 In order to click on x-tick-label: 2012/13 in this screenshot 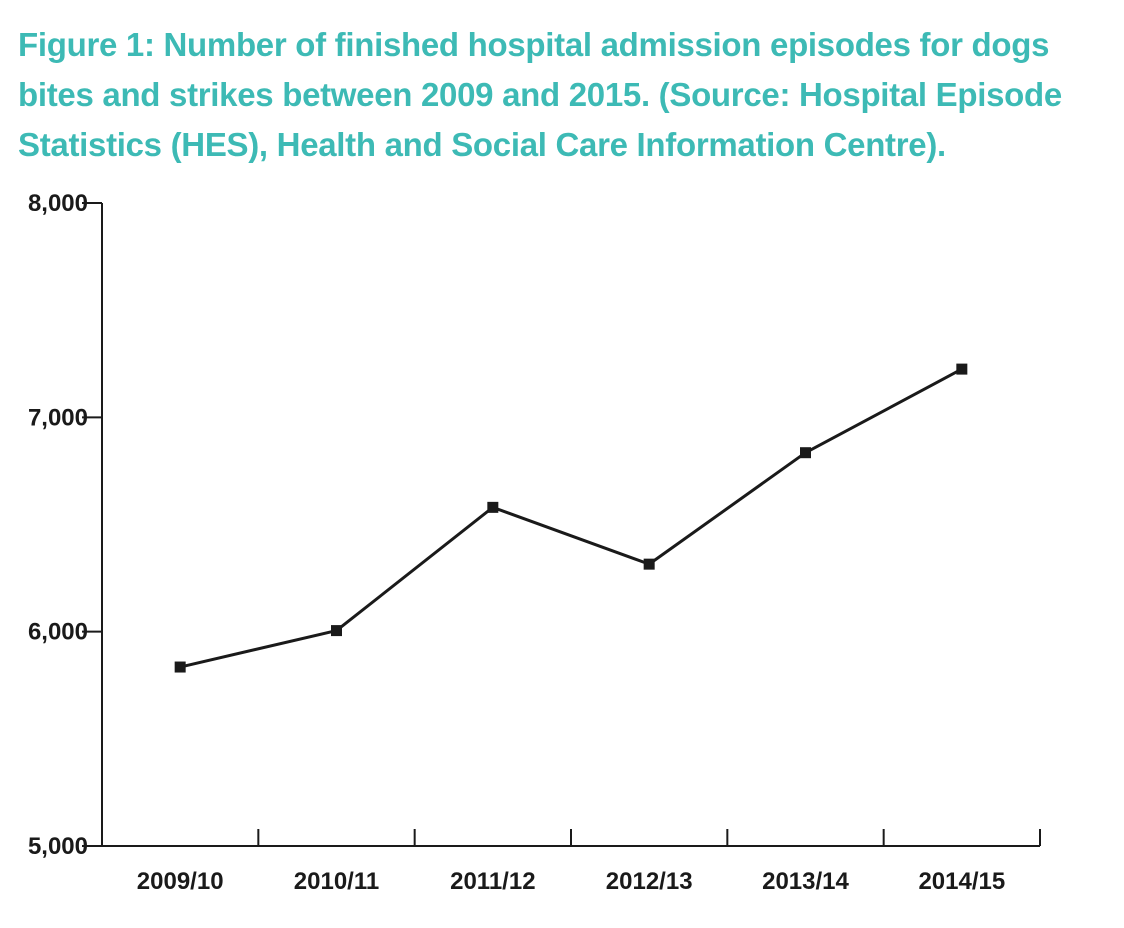, I will do `click(649, 881)`.